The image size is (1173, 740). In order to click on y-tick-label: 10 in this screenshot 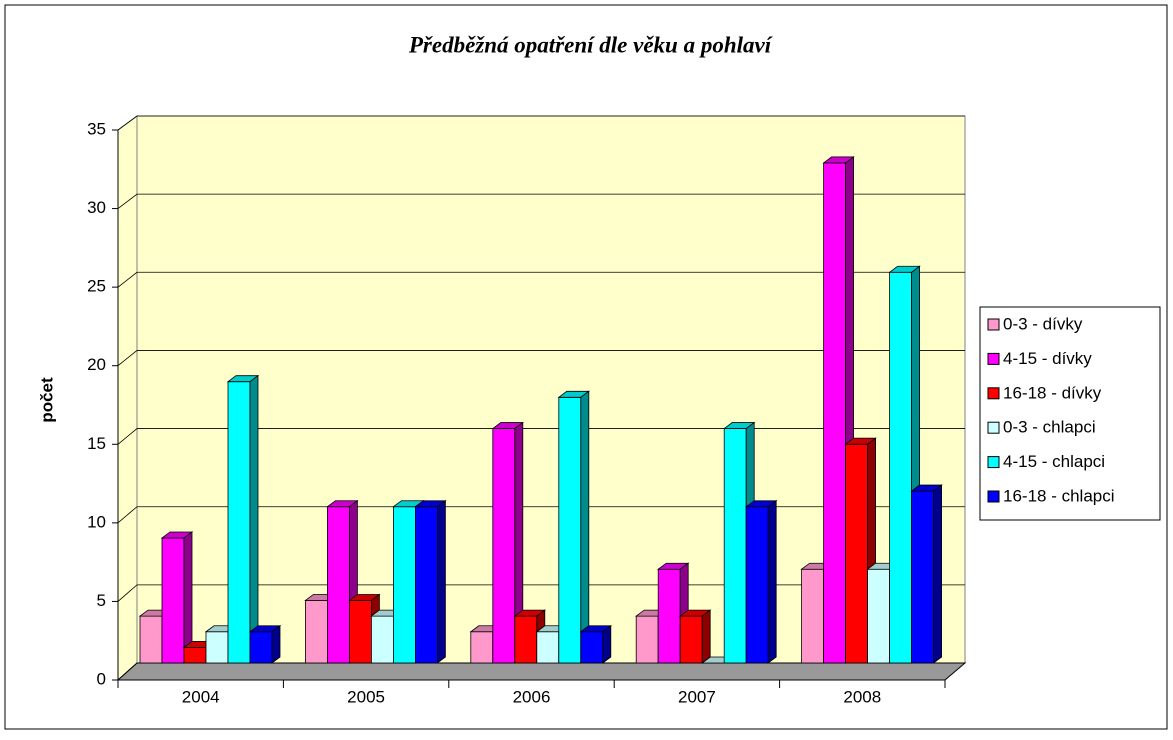, I will do `click(96, 521)`.